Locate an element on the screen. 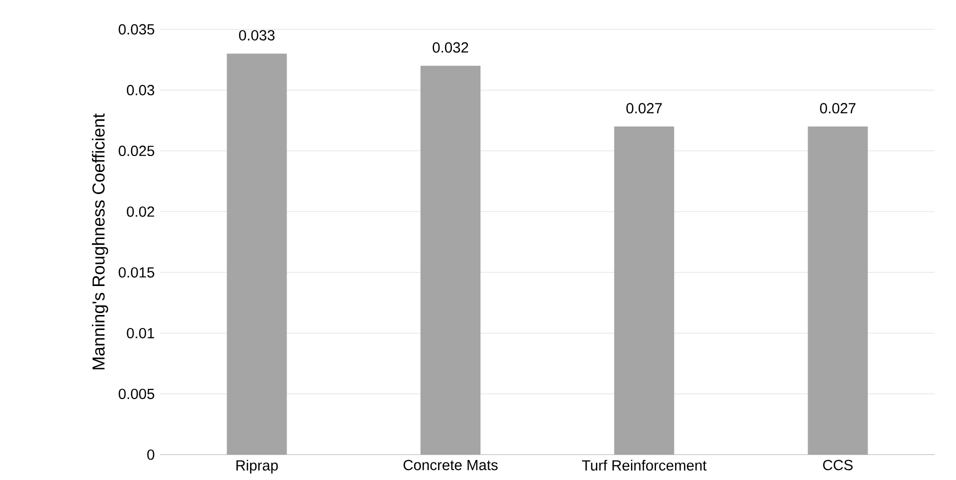 Image resolution: width=956 pixels, height=480 pixels. x-tick-label: CCS is located at coordinates (838, 465).